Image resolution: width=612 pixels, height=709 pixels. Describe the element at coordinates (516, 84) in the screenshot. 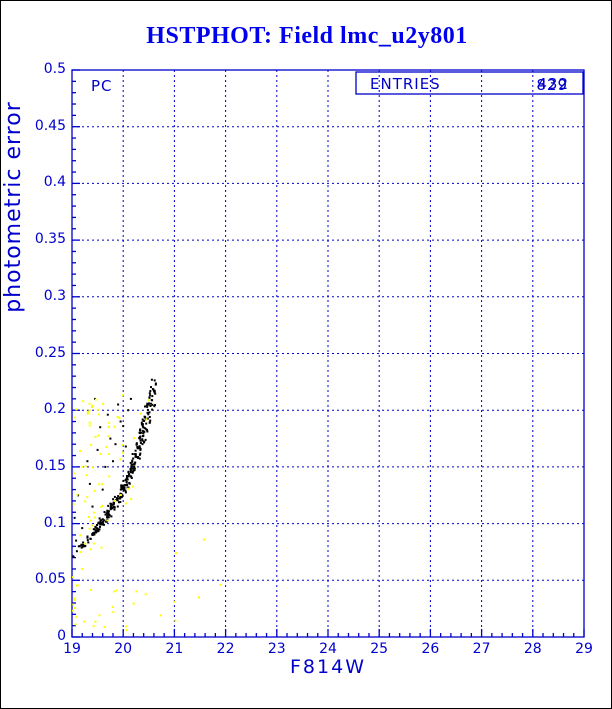

I see `entries-values: 432 829` at that location.